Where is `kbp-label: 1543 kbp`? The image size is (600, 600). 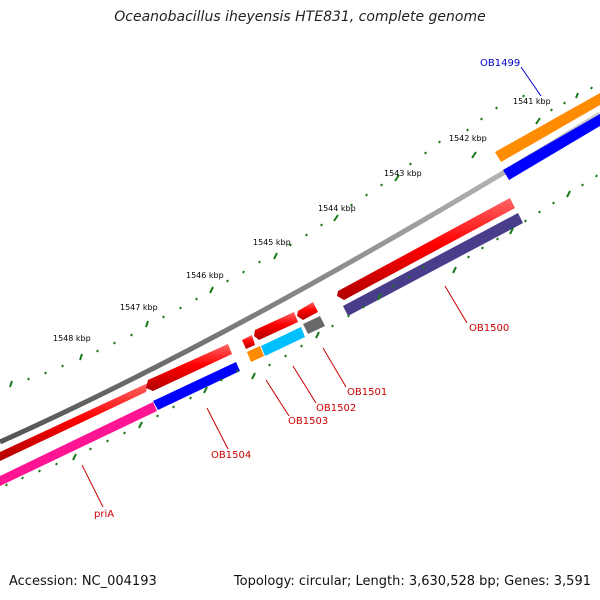 kbp-label: 1543 kbp is located at coordinates (403, 173).